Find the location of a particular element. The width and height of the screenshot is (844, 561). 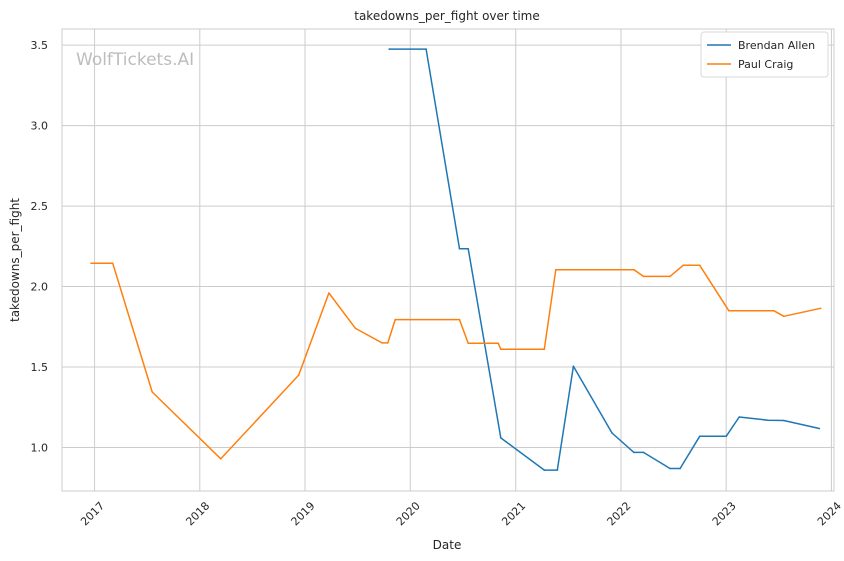

y-tick-label: 2.0 is located at coordinates (40, 287).